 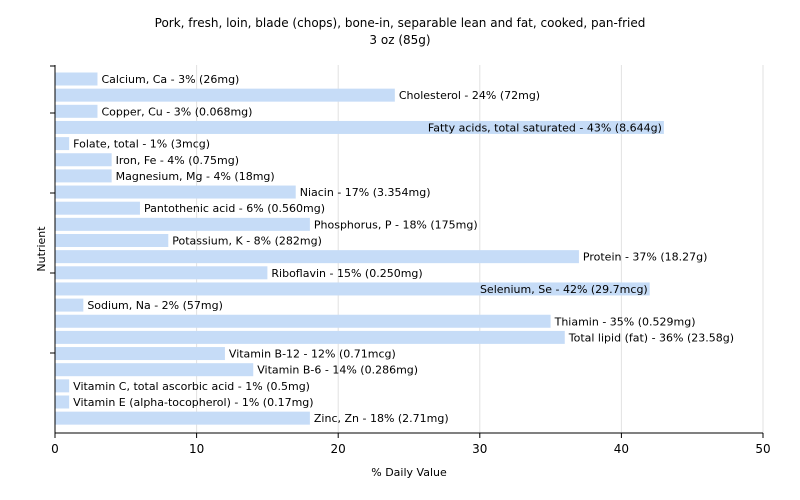 What do you see at coordinates (234, 208) in the screenshot?
I see `bar-label: Pantothenic acid - 6% (0.560mg)` at bounding box center [234, 208].